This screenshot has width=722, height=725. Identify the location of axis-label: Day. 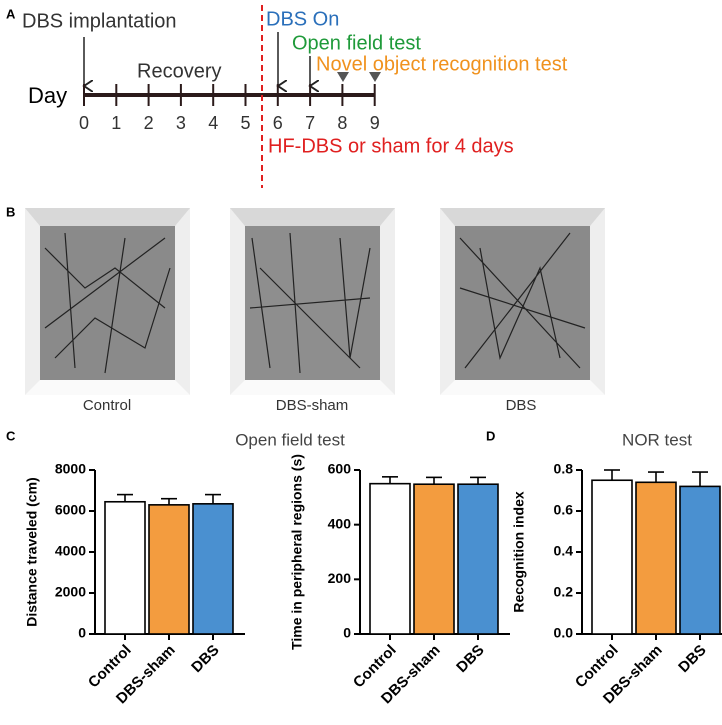
(47, 95).